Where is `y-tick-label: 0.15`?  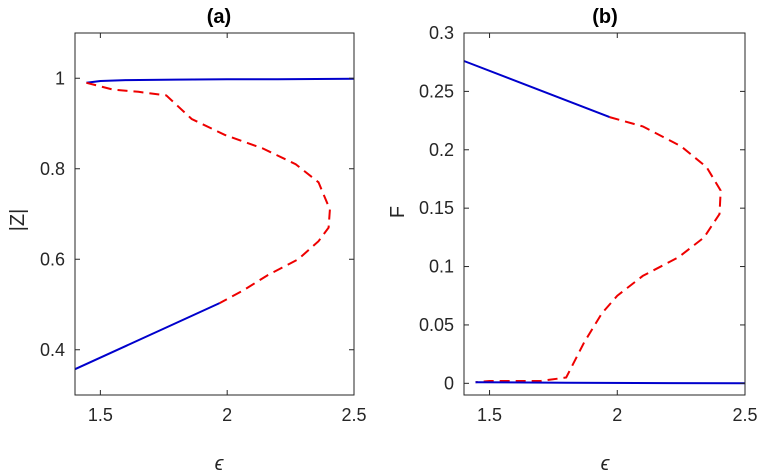 y-tick-label: 0.15 is located at coordinates (436, 208).